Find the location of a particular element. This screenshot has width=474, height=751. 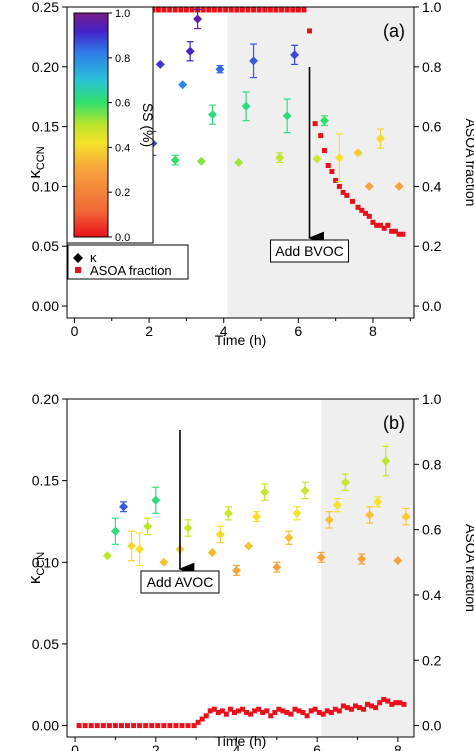

x-axis-label: Time (h) is located at coordinates (241, 340).